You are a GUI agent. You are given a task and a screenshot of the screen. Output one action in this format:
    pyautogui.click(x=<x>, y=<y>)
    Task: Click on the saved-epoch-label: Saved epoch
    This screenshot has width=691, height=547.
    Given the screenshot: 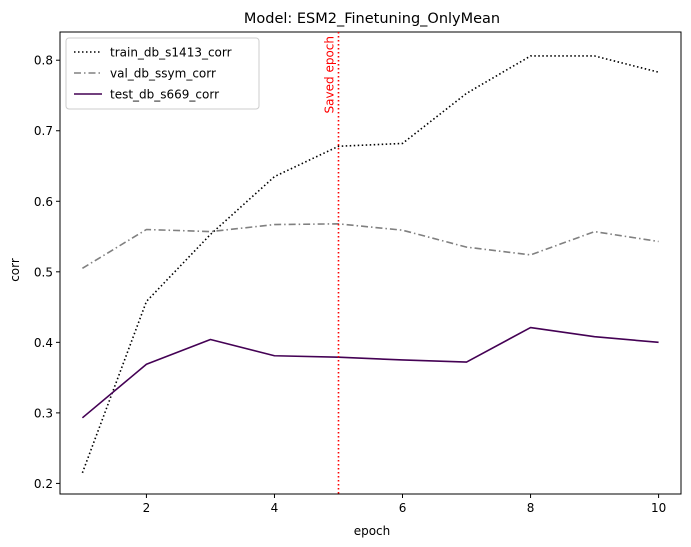 What is the action you would take?
    pyautogui.click(x=329, y=74)
    